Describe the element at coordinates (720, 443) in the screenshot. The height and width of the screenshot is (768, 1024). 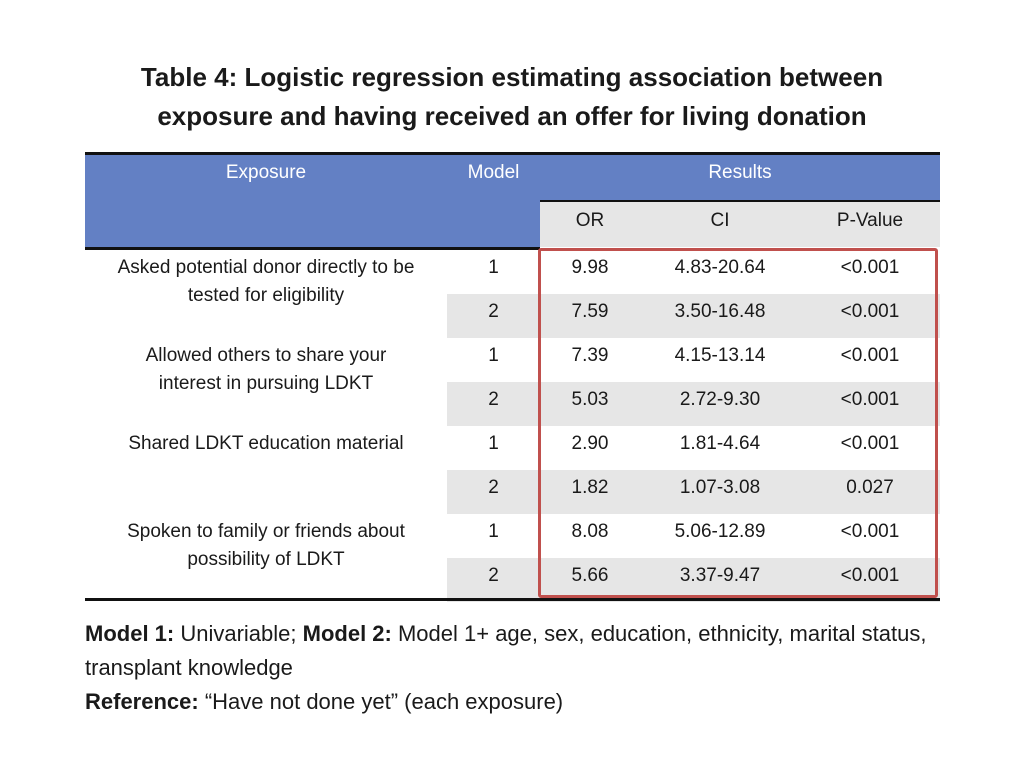
I see `cell-ci: 1.81-4.64` at that location.